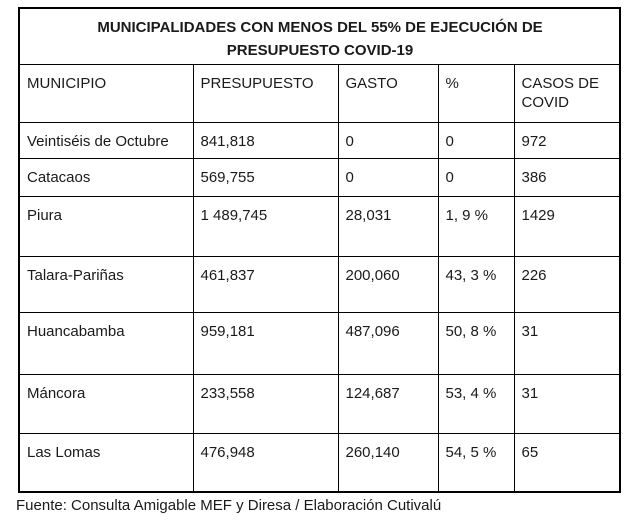  What do you see at coordinates (476, 404) in the screenshot?
I see `cell-percent: 53, 4 %` at bounding box center [476, 404].